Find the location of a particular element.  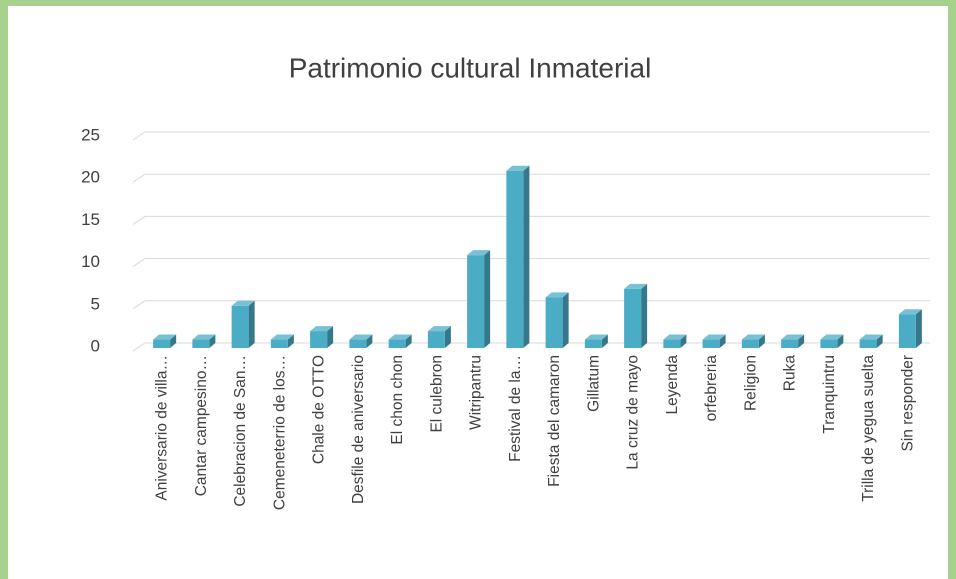

x-tick-label: El culebron is located at coordinates (436, 394).